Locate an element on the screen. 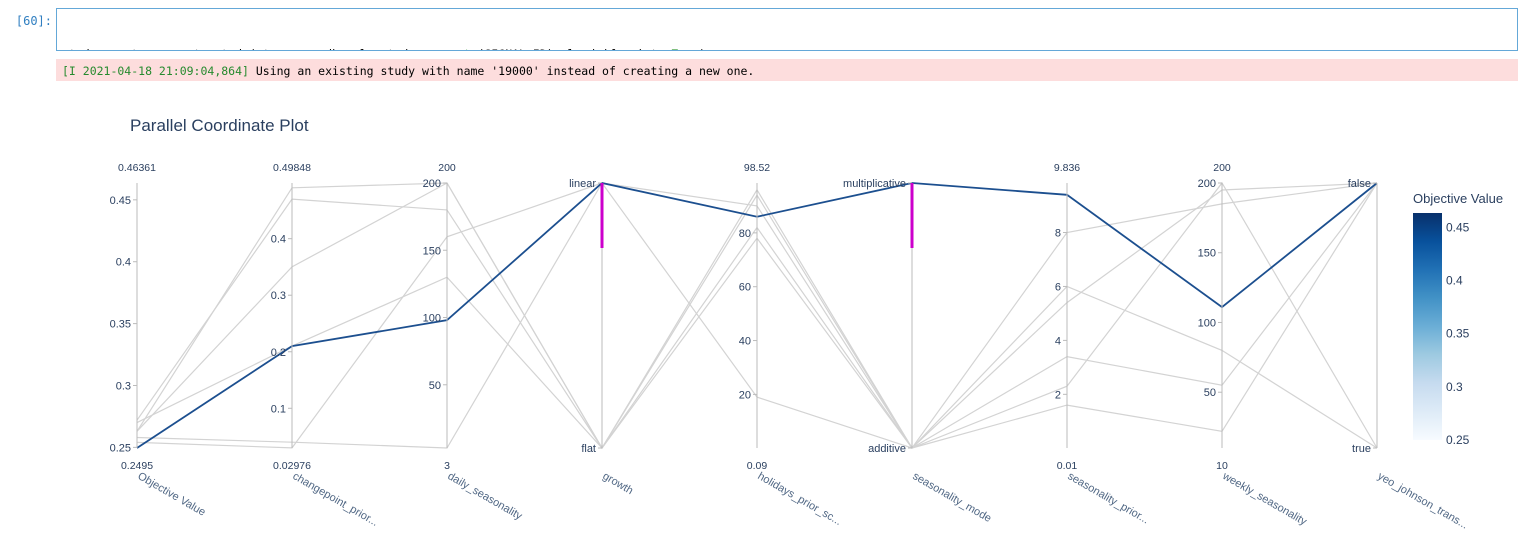 This screenshot has height=536, width=1520. axis-4: flat linear growth is located at coordinates (602, 337).